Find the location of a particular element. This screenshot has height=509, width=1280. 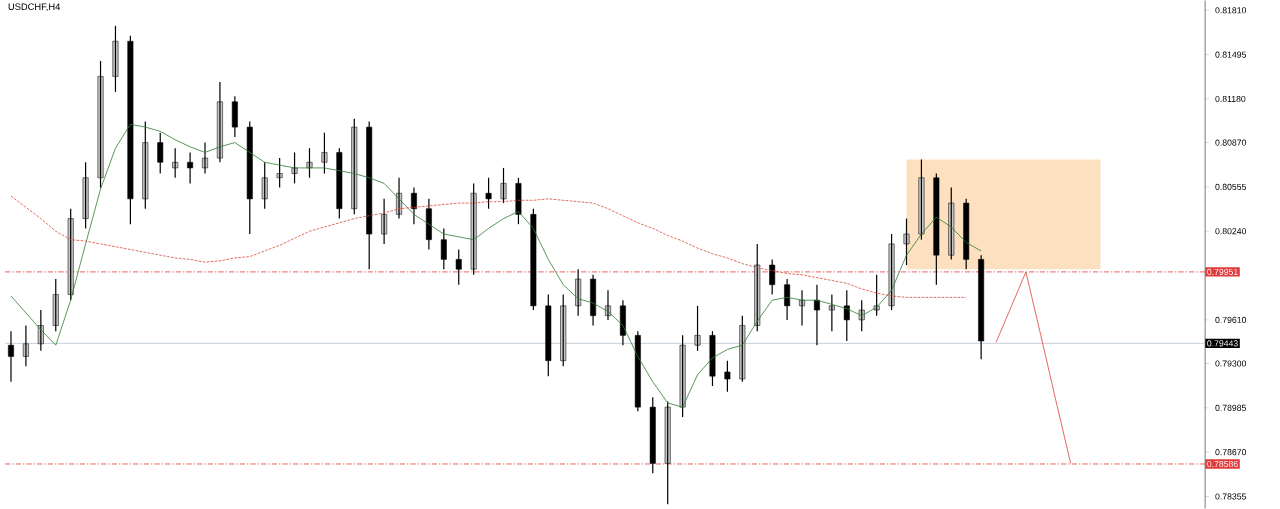

y-tick-label: 0.78985 is located at coordinates (1230, 407).